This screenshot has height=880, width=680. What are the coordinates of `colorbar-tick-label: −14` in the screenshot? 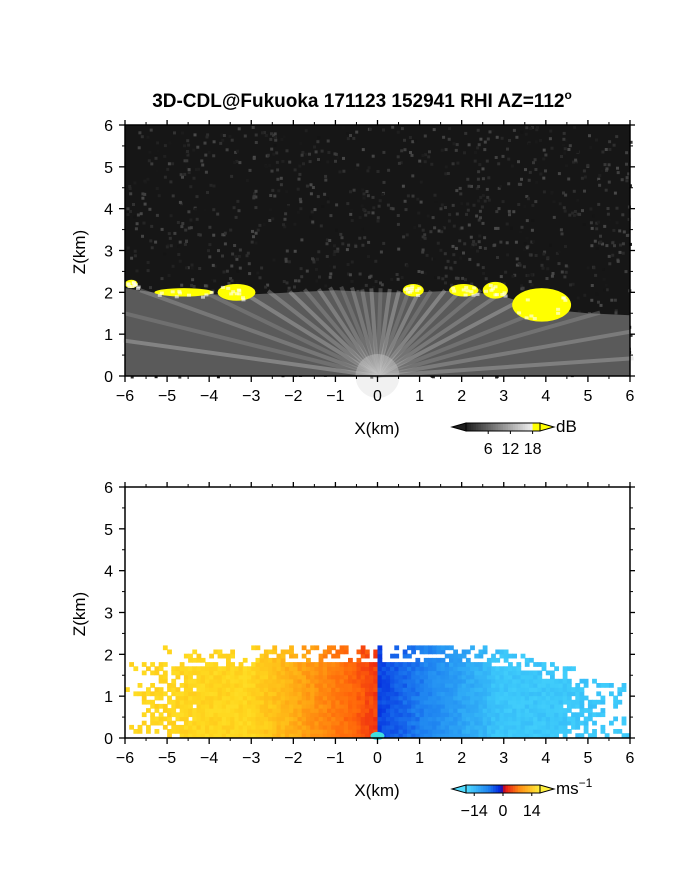 It's located at (474, 811).